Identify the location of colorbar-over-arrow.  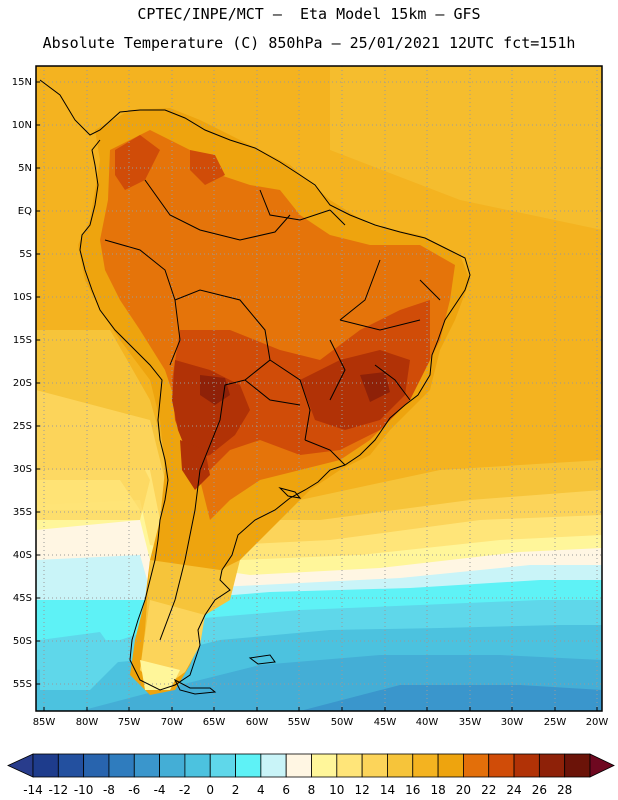
(602, 765).